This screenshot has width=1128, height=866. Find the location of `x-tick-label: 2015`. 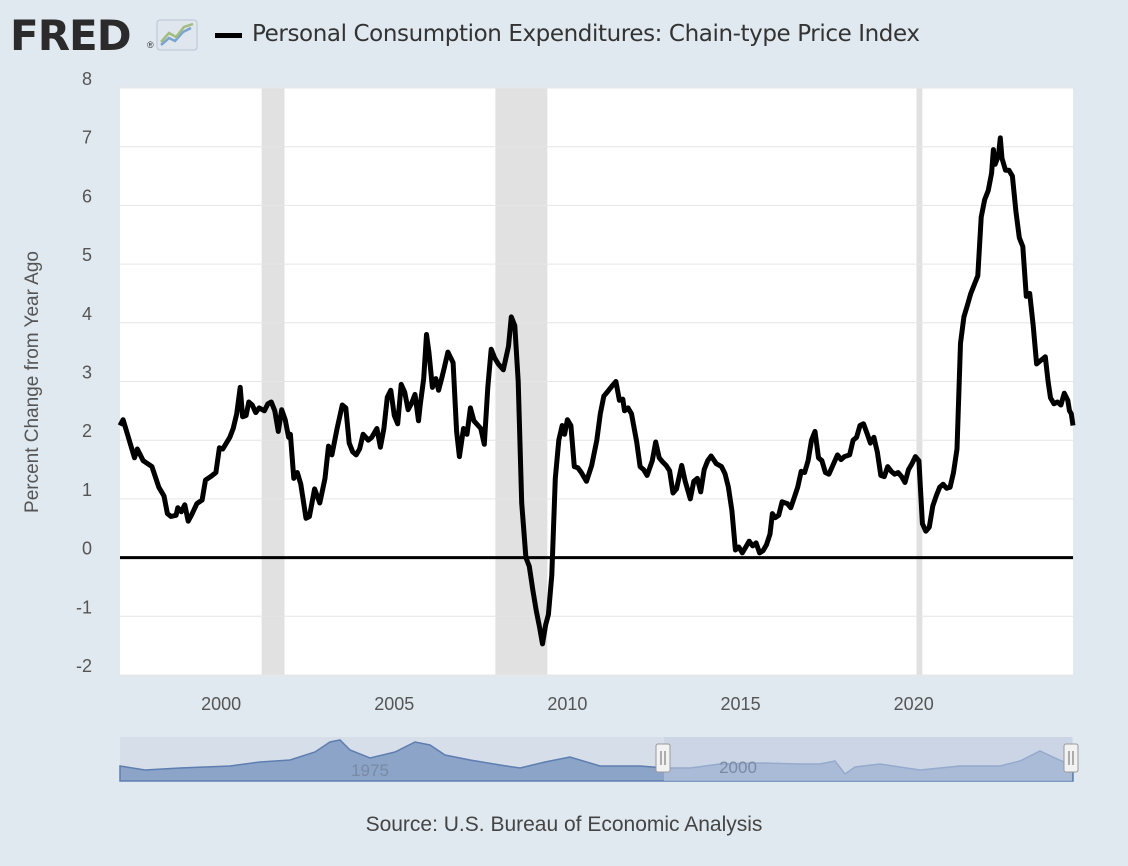

x-tick-label: 2015 is located at coordinates (741, 704).